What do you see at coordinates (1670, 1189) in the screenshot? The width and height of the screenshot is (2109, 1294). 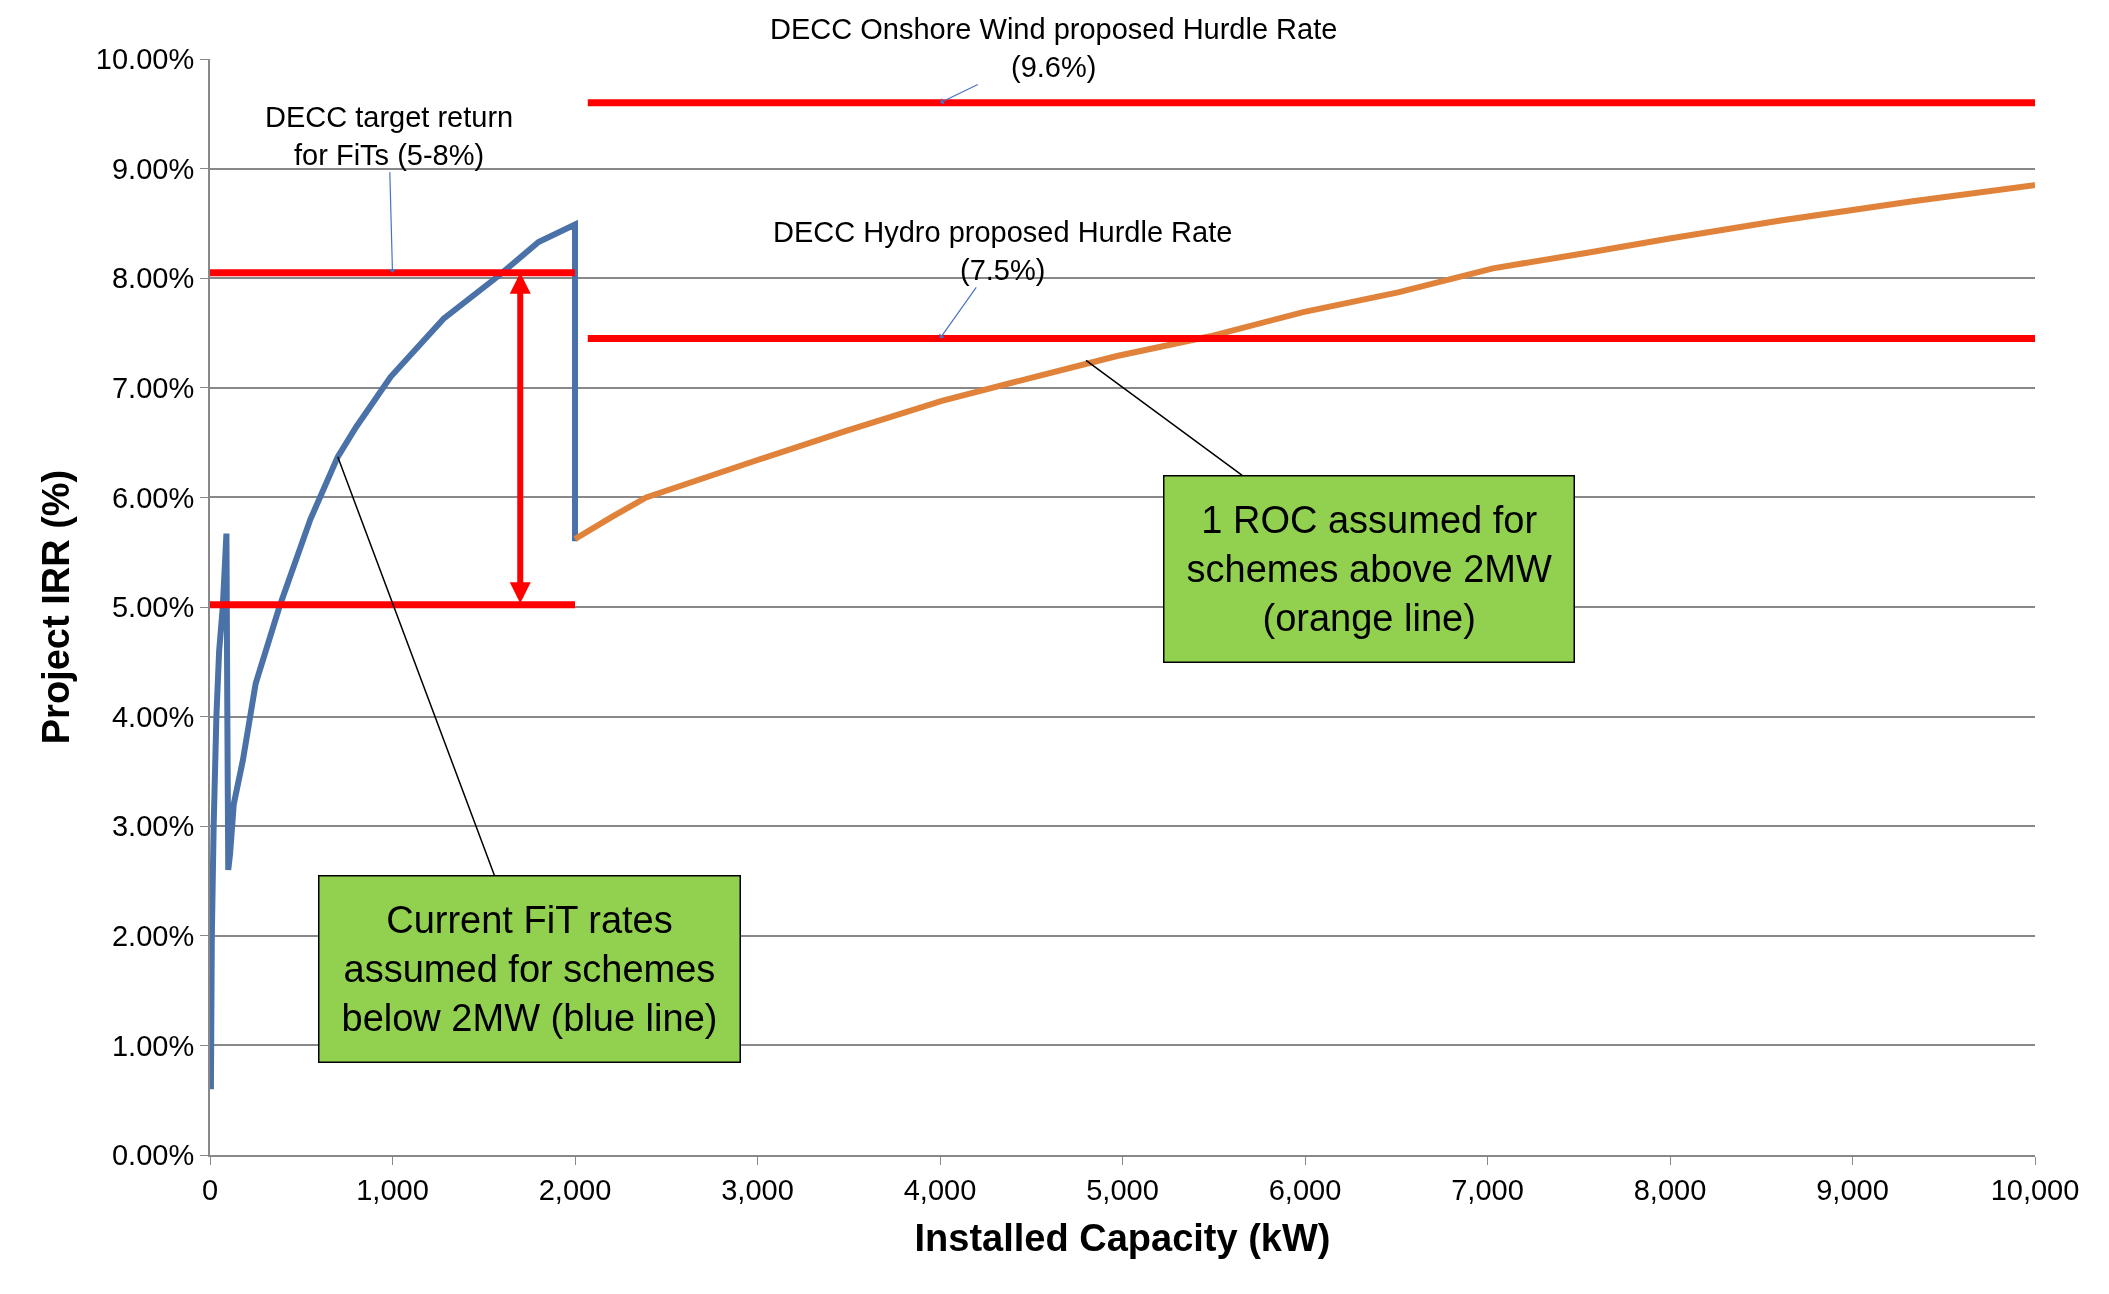 I see `x-tick-label: 8,000` at bounding box center [1670, 1189].